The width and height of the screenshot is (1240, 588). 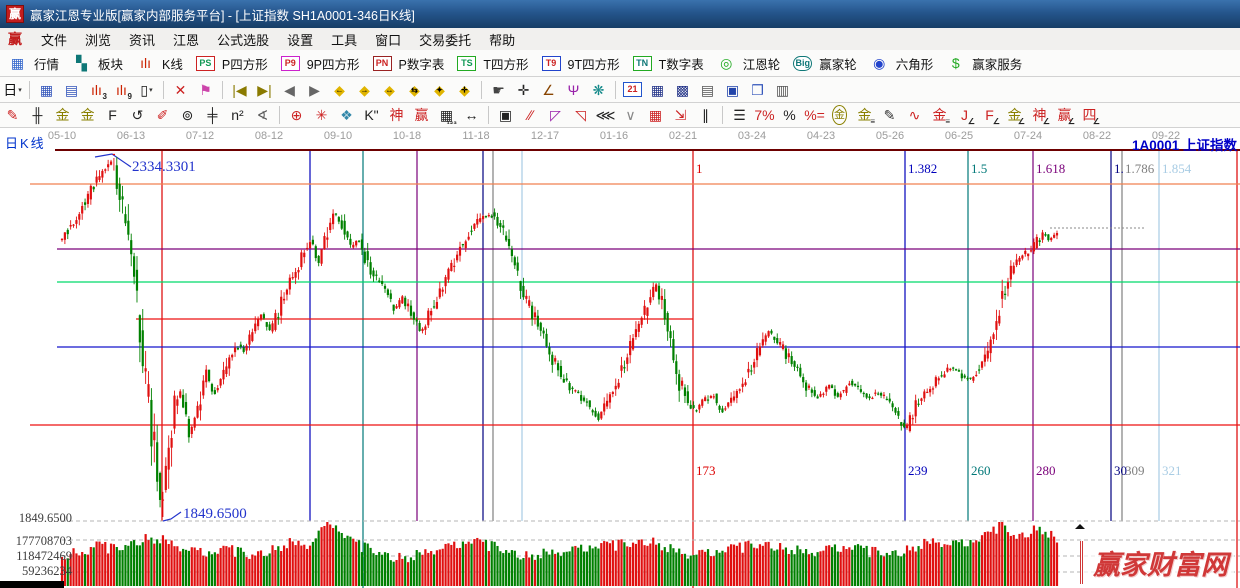 What do you see at coordinates (237, 115) in the screenshot?
I see `n-squared-icon: n²` at bounding box center [237, 115].